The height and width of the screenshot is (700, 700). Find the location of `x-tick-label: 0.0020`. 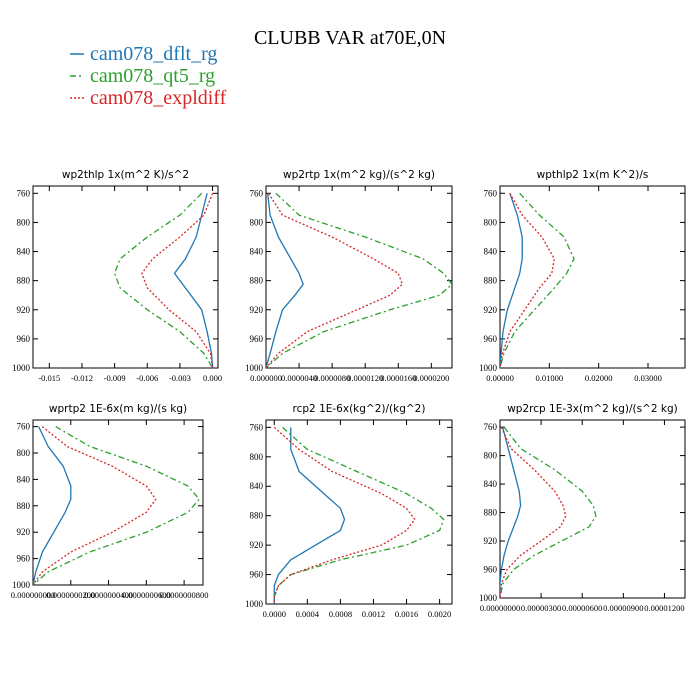

x-tick-label: 0.0020 is located at coordinates (439, 614).